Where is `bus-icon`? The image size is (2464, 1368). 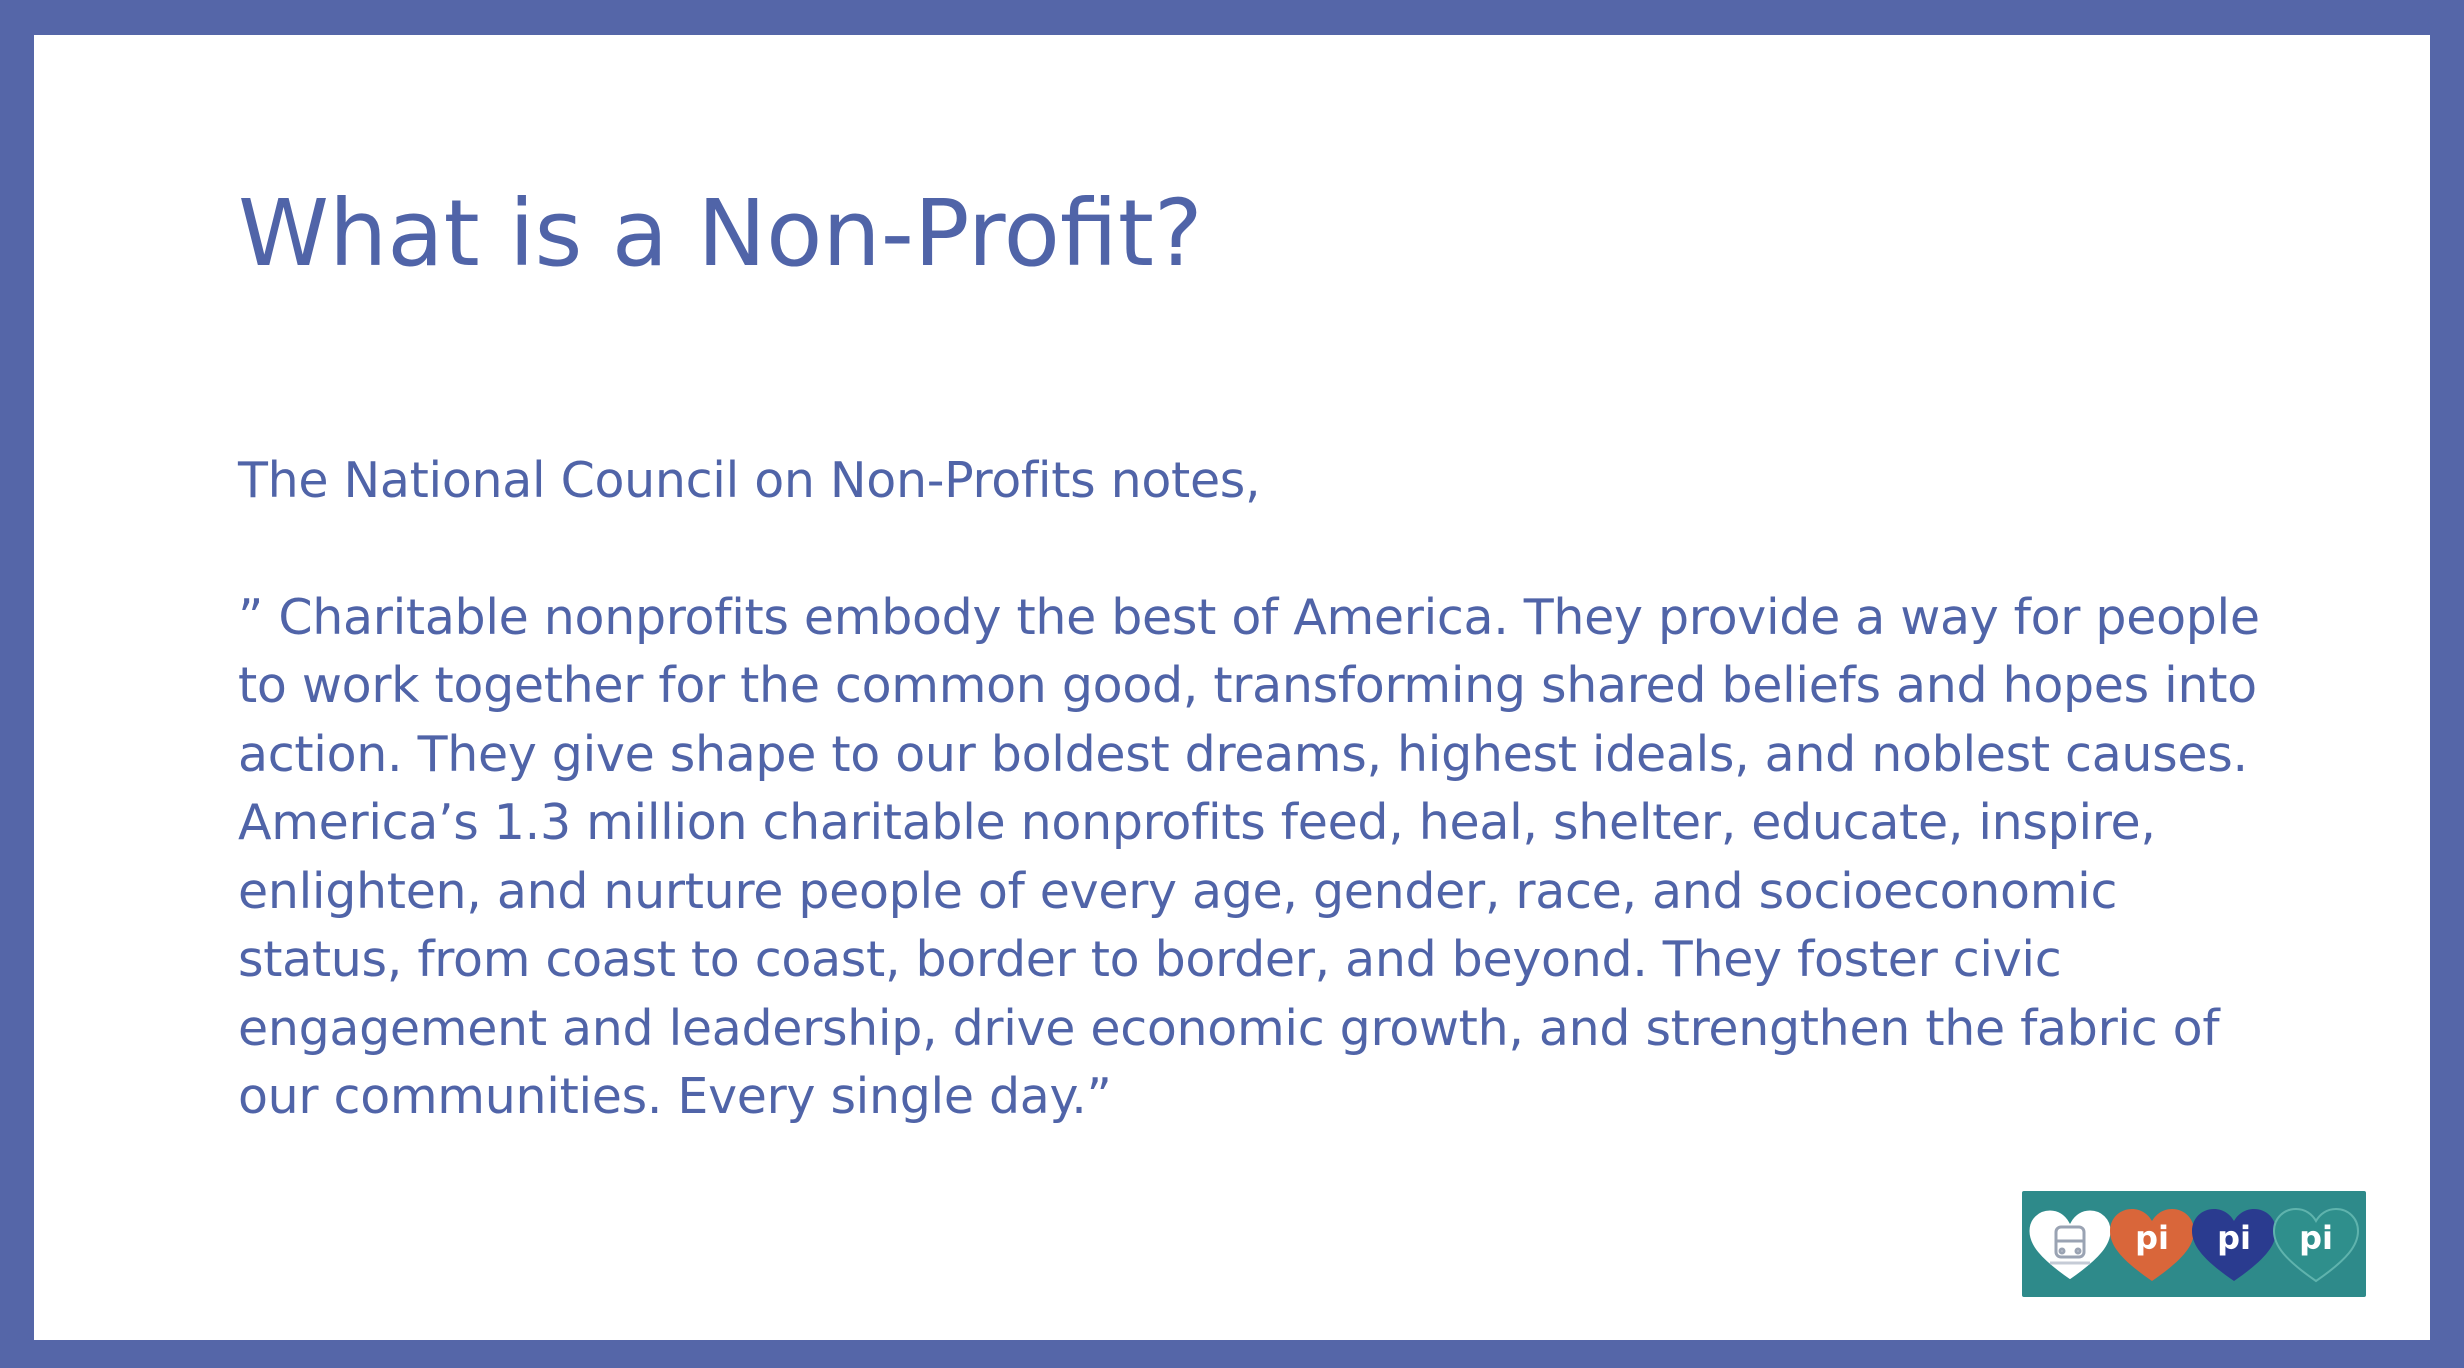 bus-icon is located at coordinates (2070, 1245).